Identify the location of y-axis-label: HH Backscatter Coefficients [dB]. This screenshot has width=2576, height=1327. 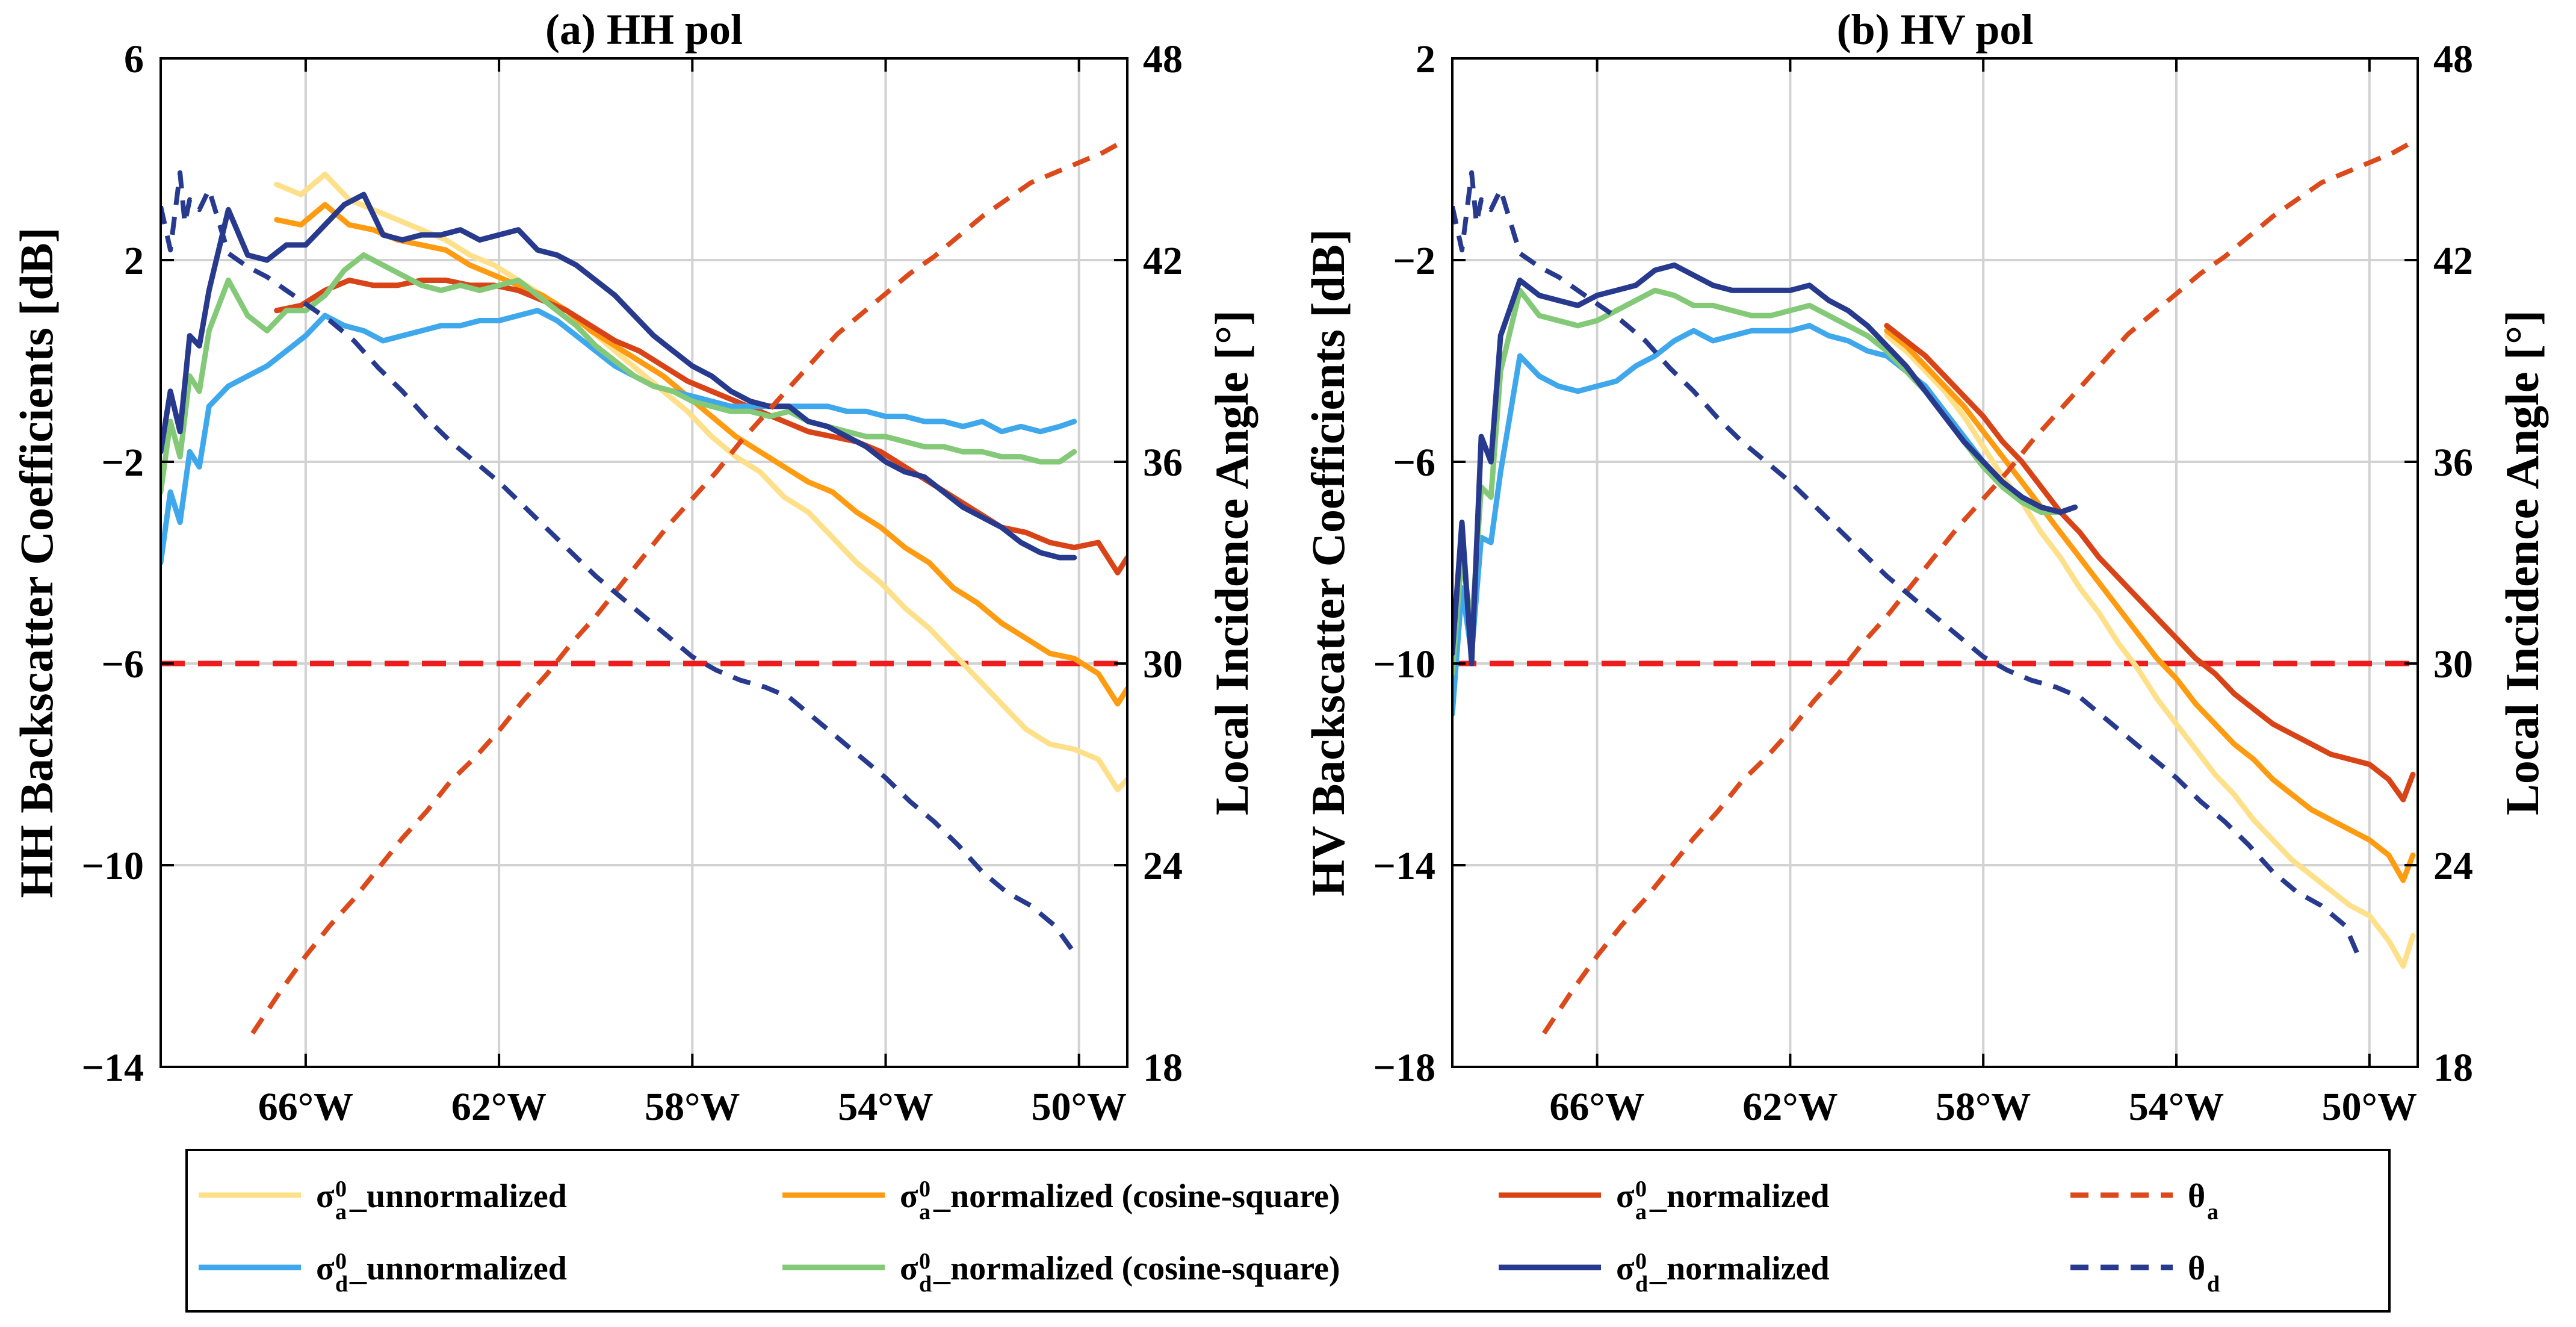
(36, 562).